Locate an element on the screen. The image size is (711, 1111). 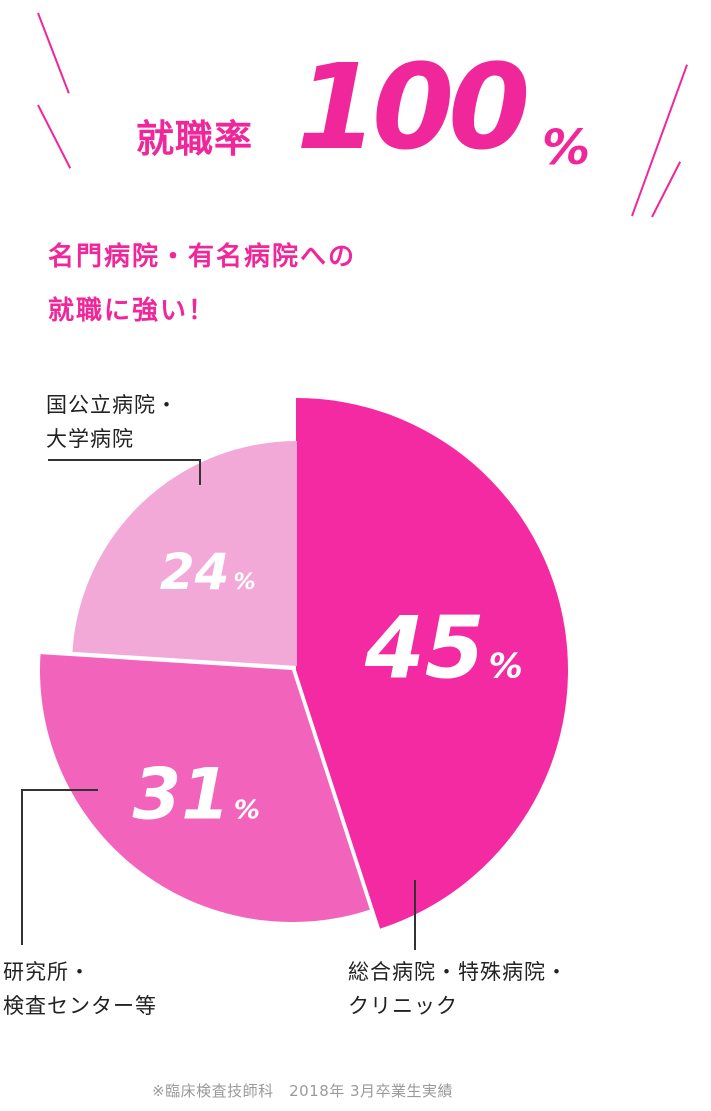
slice-category-label: 研究所・検査センター等 is located at coordinates (80, 989).